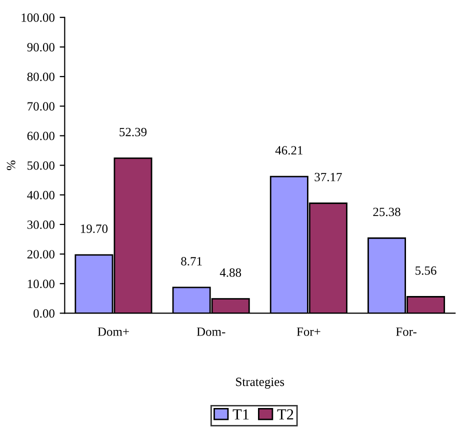 This screenshot has width=462, height=435. Describe the element at coordinates (406, 332) in the screenshot. I see `x-tick-label: For-` at that location.